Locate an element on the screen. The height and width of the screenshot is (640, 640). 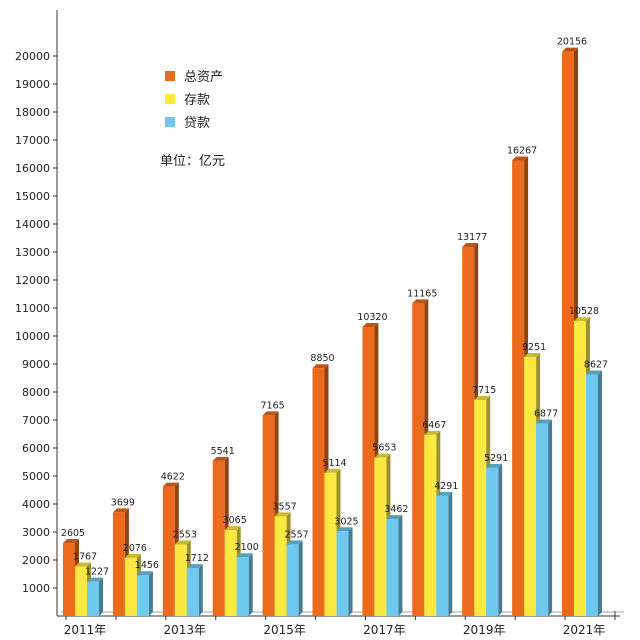
data-label-total-assets: 5541 is located at coordinates (223, 451).